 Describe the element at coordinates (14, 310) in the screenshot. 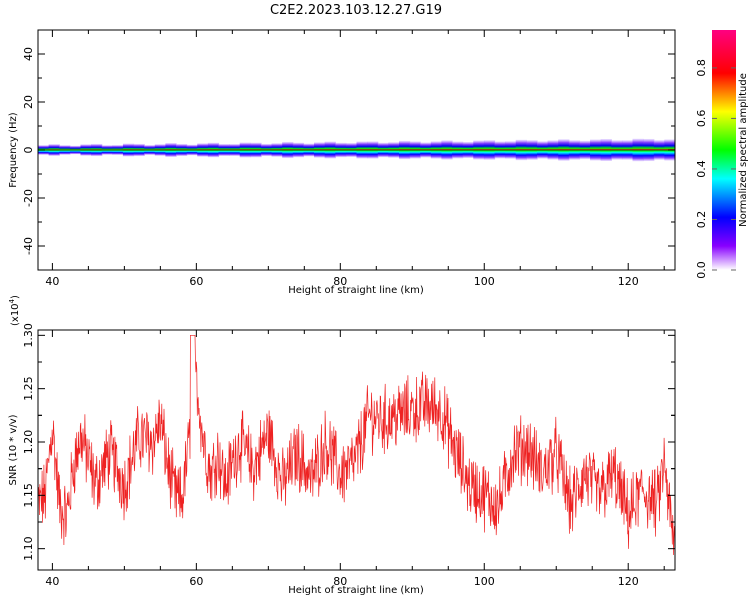

I see `snr-scale-label: (x104)` at that location.